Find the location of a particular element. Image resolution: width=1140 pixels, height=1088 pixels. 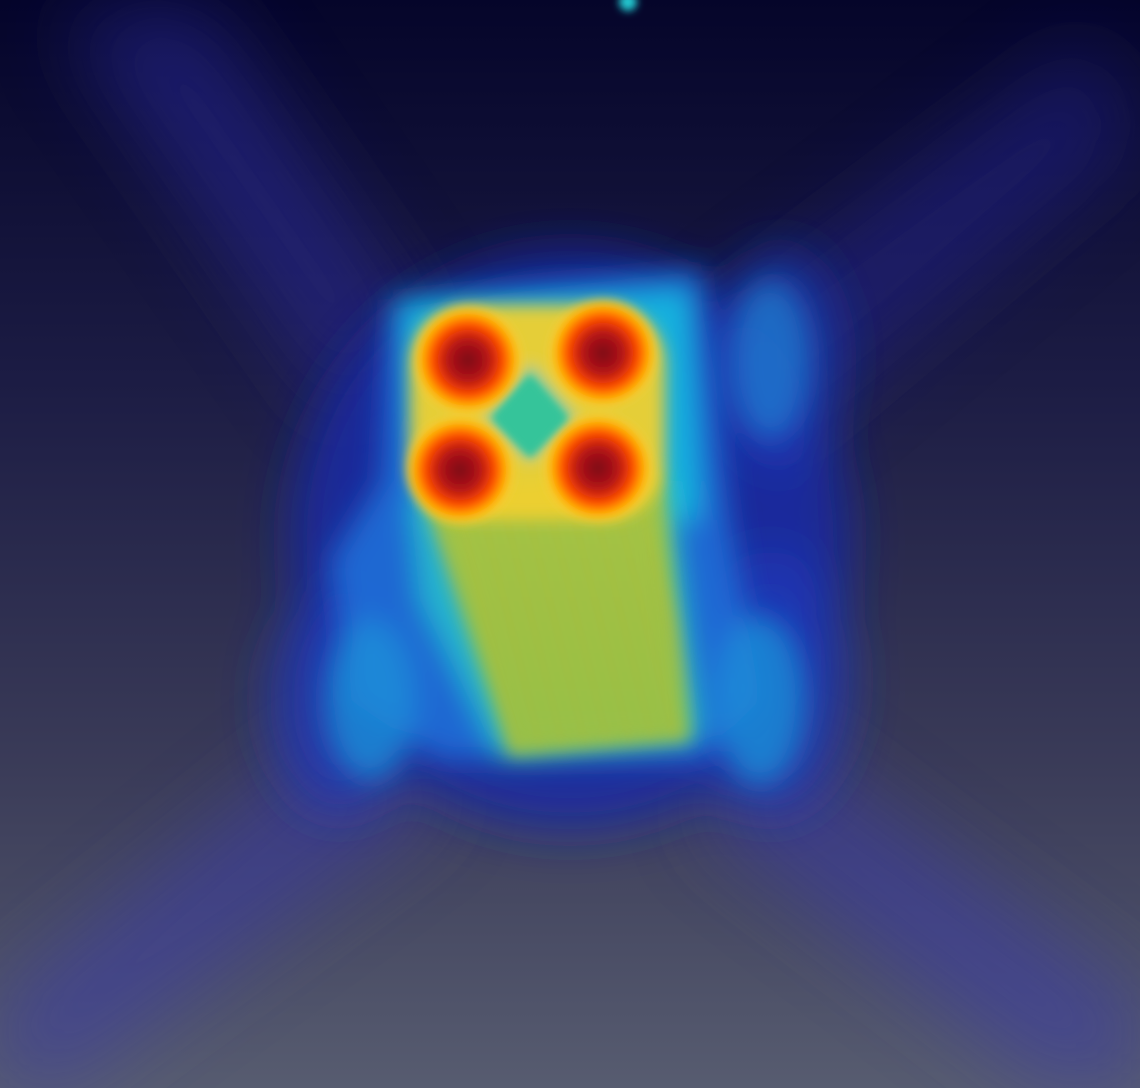

hotspot-bottom-right is located at coordinates (598, 468).